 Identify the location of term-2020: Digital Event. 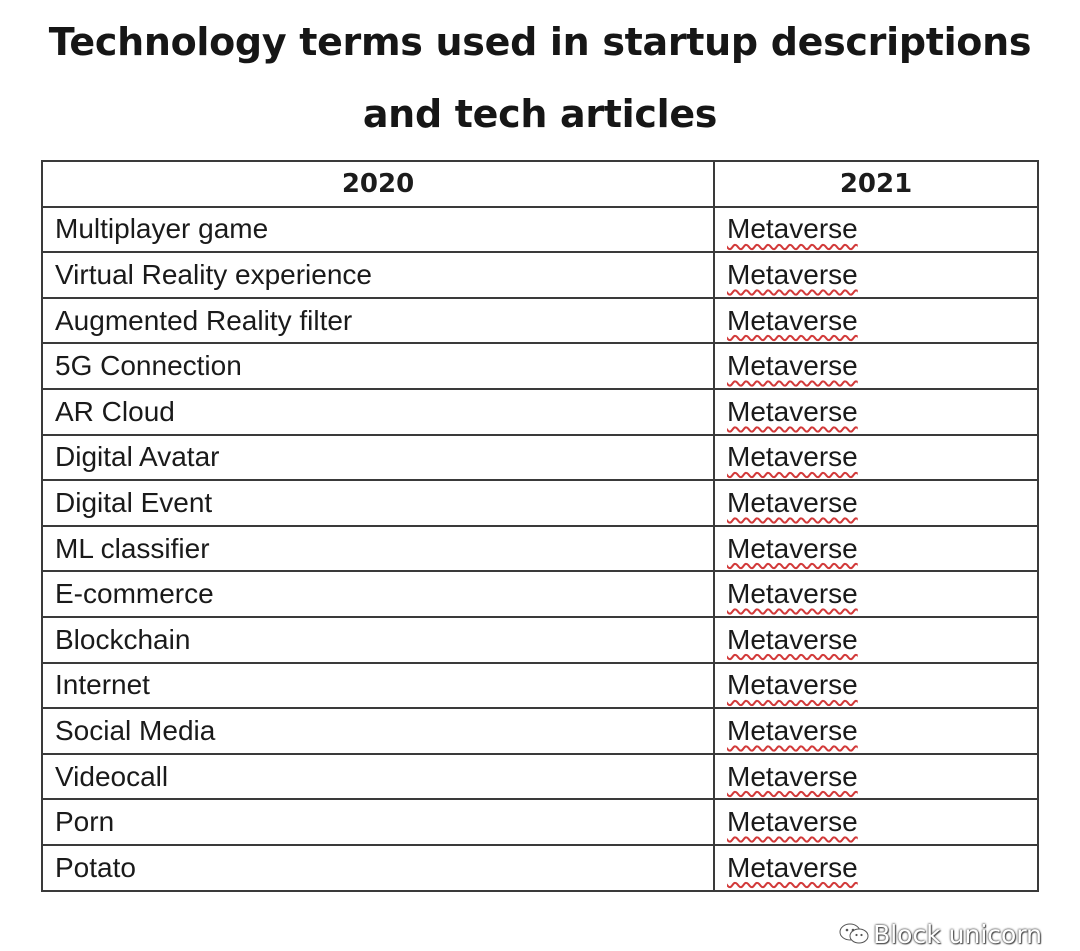
(378, 503).